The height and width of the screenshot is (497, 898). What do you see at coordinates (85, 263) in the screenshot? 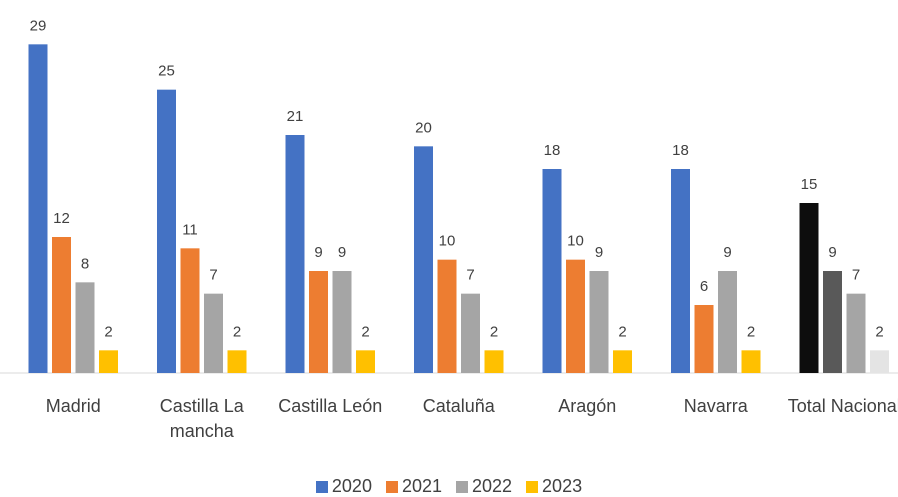
I see `data-label: 8` at bounding box center [85, 263].